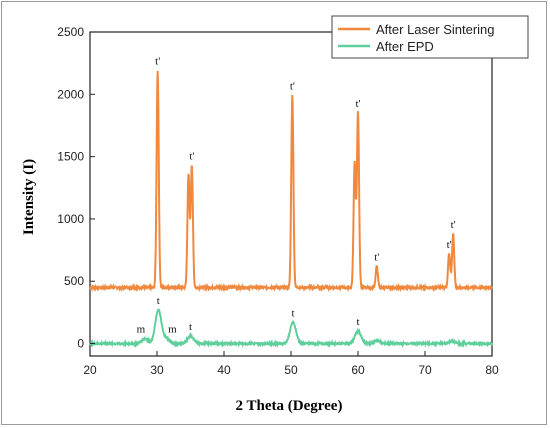 This screenshot has height=428, width=550. What do you see at coordinates (289, 406) in the screenshot?
I see `x-axis-title: 2 Theta (Degree)` at bounding box center [289, 406].